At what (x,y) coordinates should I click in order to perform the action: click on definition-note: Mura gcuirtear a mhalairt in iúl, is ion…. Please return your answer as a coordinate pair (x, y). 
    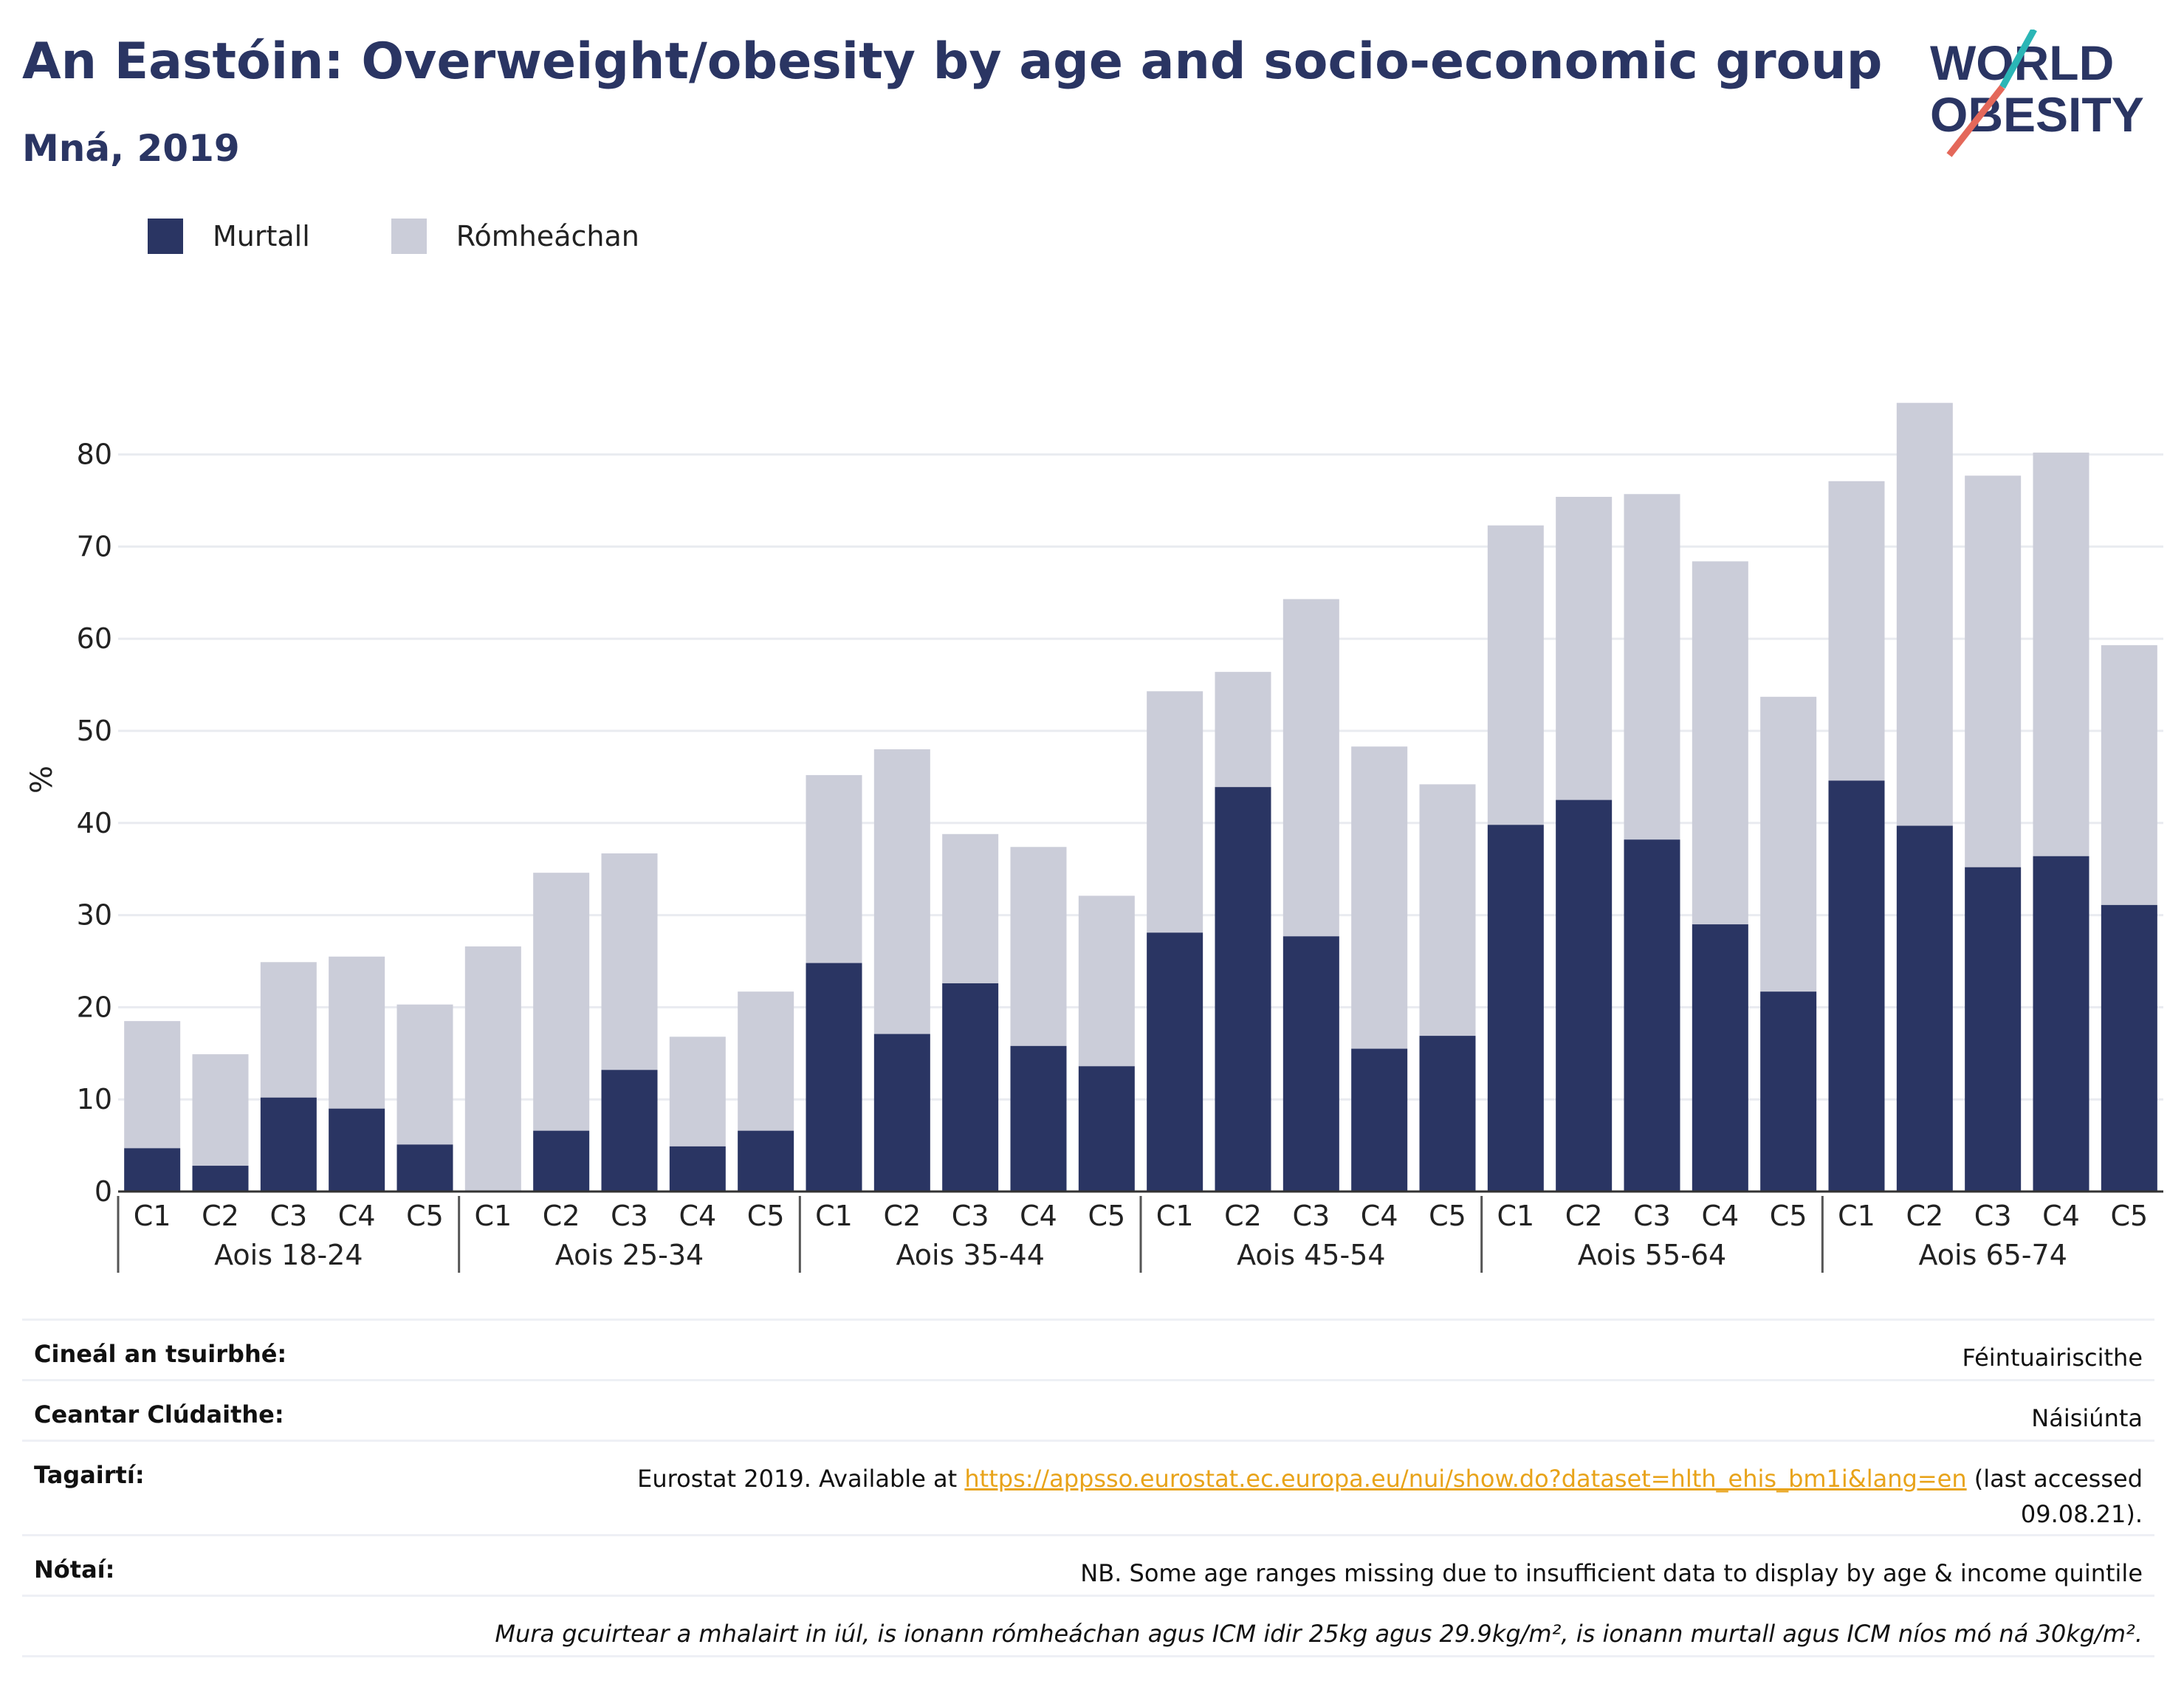
    Looking at the image, I should click on (1319, 1634).